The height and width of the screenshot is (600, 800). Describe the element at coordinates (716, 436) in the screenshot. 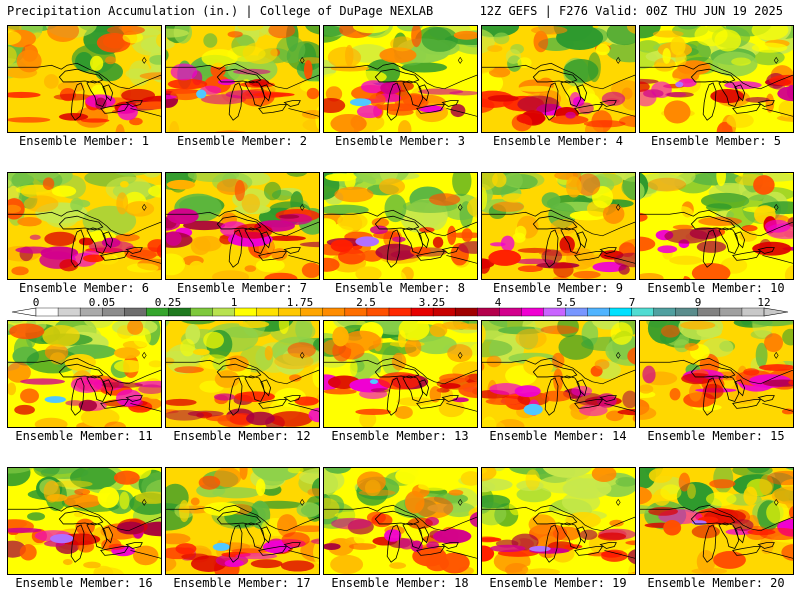

I see `ensemble-member-label: Ensemble Member: 15` at that location.